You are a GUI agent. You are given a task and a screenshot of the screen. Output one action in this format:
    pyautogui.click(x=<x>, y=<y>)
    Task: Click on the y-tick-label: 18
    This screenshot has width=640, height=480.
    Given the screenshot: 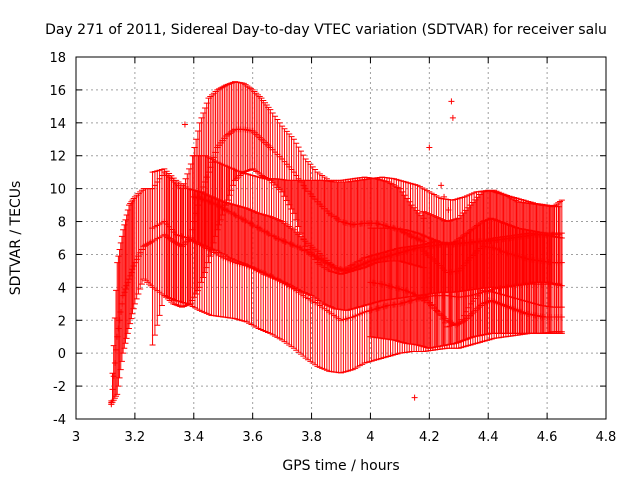 What is the action you would take?
    pyautogui.click(x=57, y=58)
    